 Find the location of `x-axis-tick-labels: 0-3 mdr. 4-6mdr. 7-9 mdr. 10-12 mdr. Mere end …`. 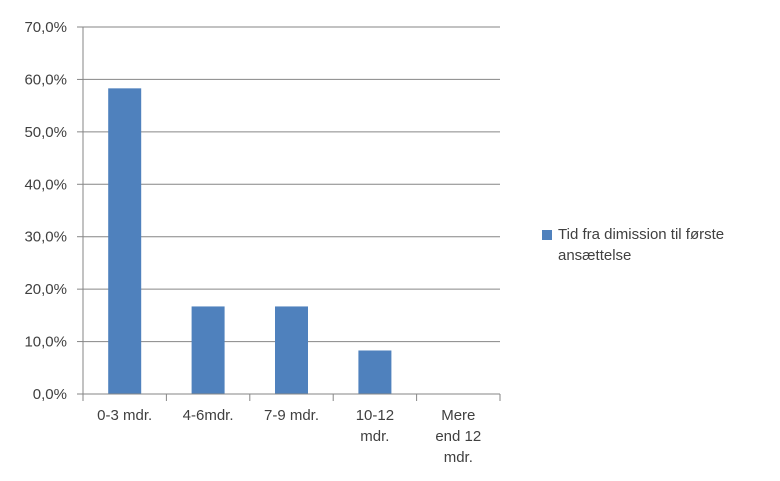

x-axis-tick-labels: 0-3 mdr. 4-6mdr. 7-9 mdr. 10-12 mdr. Mere end … is located at coordinates (289, 436).